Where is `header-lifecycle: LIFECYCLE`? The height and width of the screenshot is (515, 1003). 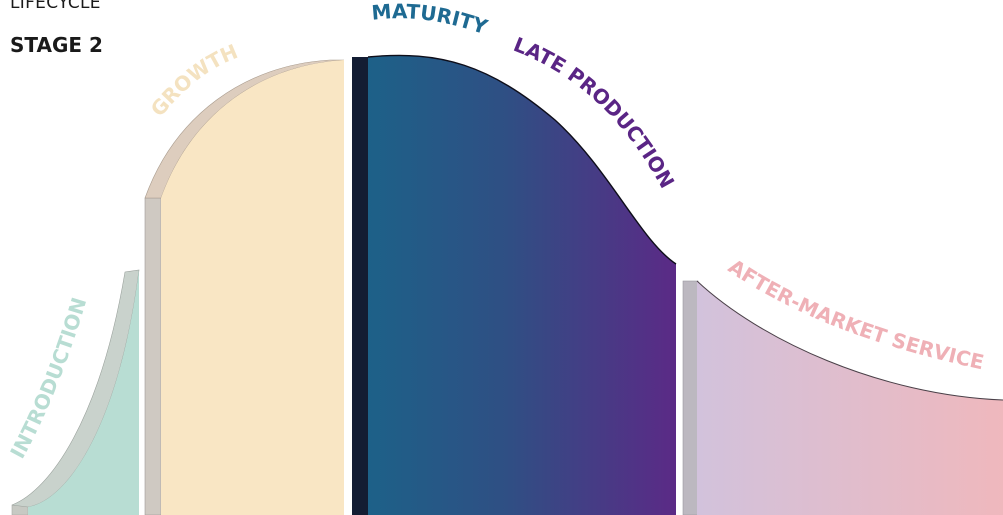 header-lifecycle: LIFECYCLE is located at coordinates (55, 6).